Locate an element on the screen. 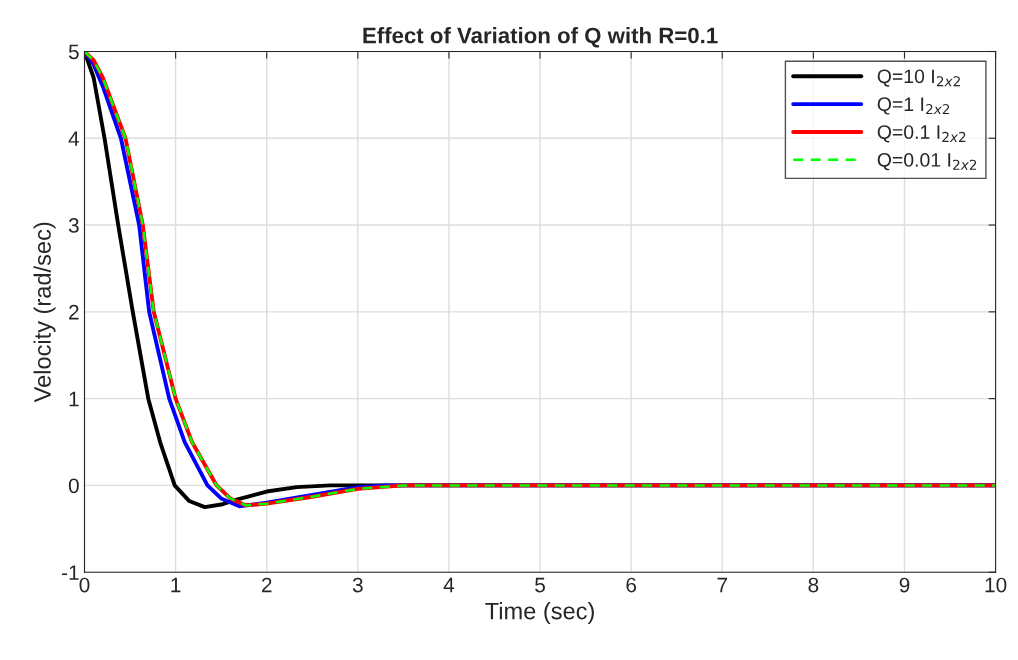 This screenshot has width=1018, height=660. legend-label: Q=0.01 I$_{2x2}$ is located at coordinates (927, 162).